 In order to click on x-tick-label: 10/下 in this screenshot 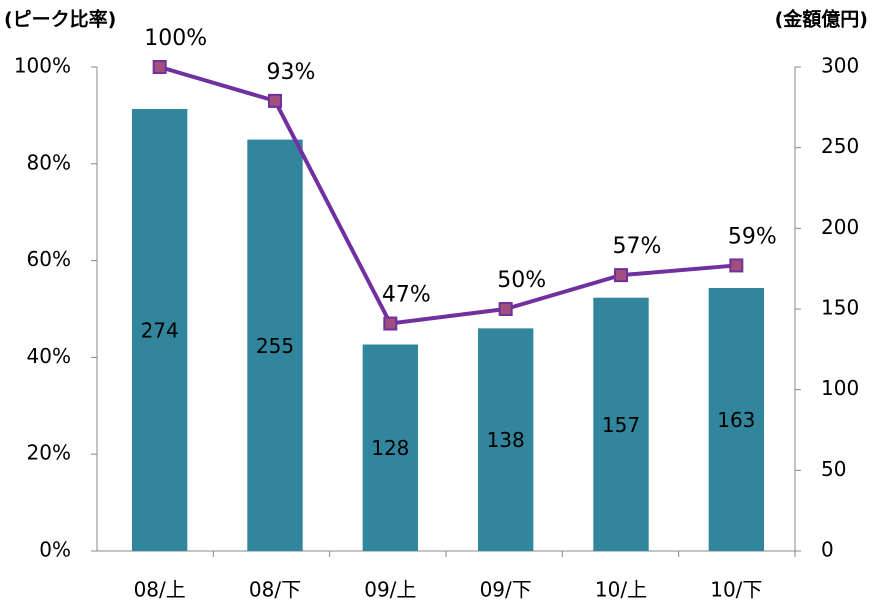, I will do `click(736, 590)`.